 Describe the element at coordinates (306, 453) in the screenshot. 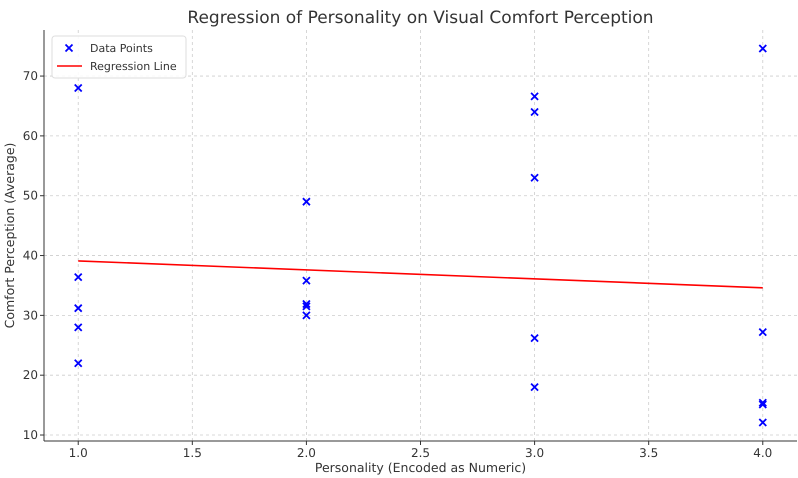

I see `x-tick-label: 2.0` at that location.